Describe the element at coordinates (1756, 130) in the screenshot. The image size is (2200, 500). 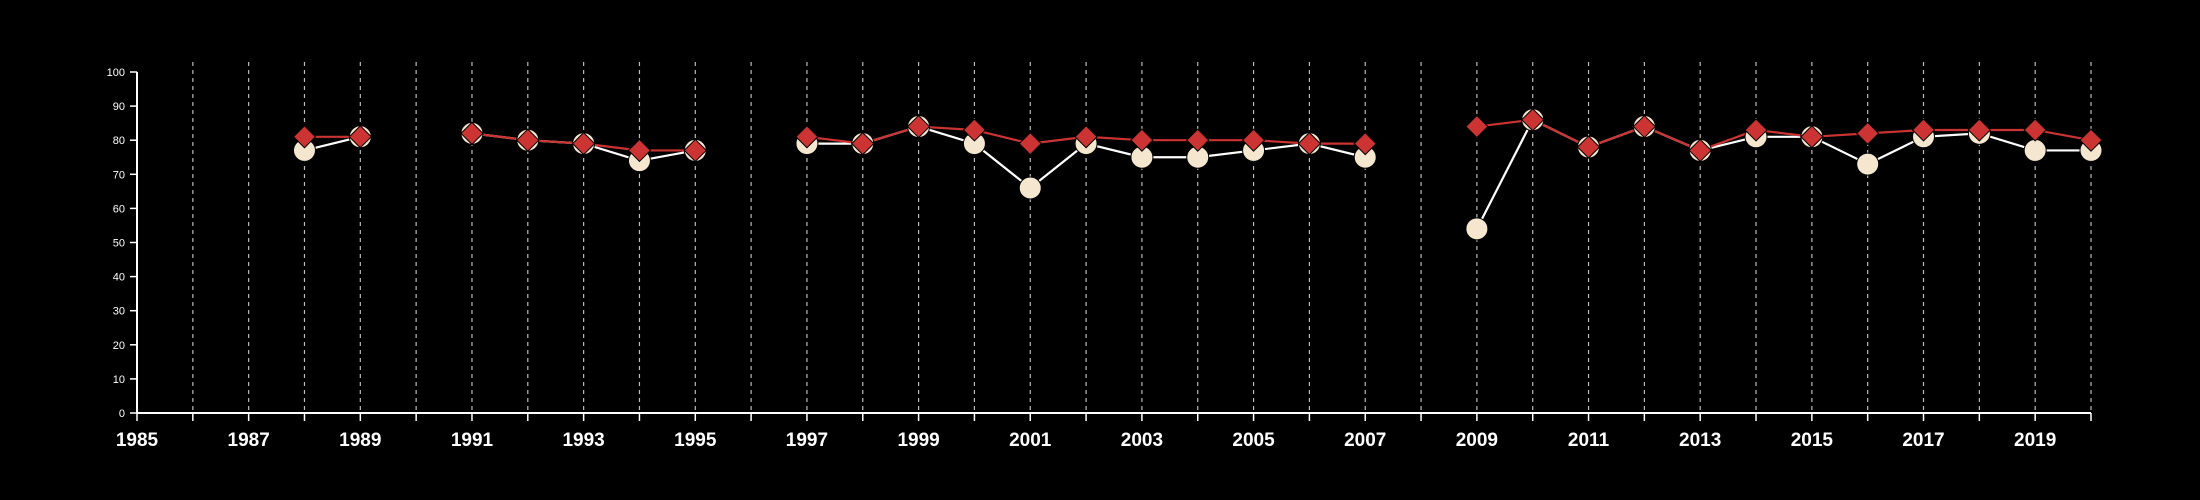
I see `series-1-point-2014` at that location.